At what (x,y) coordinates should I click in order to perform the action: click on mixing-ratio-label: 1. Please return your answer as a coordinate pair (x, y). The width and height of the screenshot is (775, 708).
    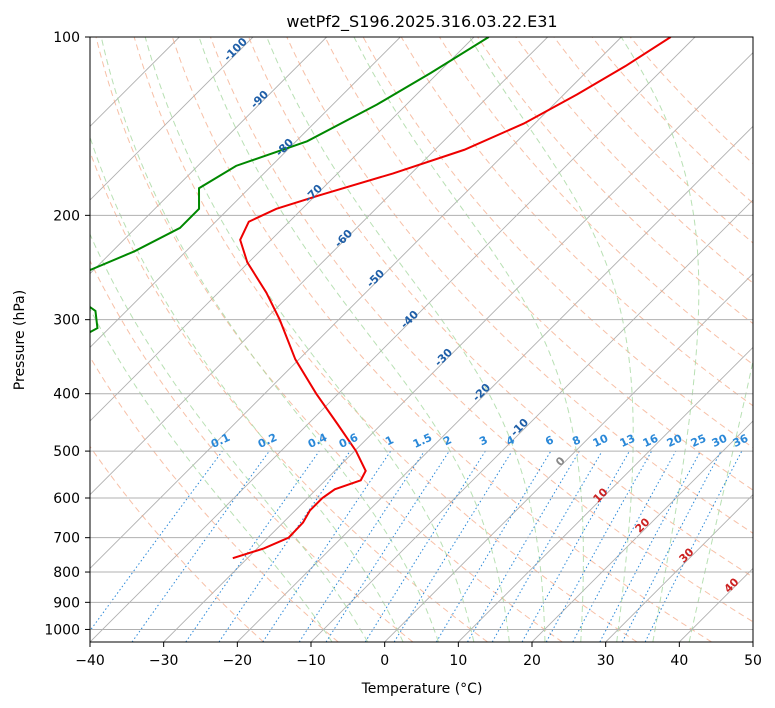
    Looking at the image, I should click on (389, 440).